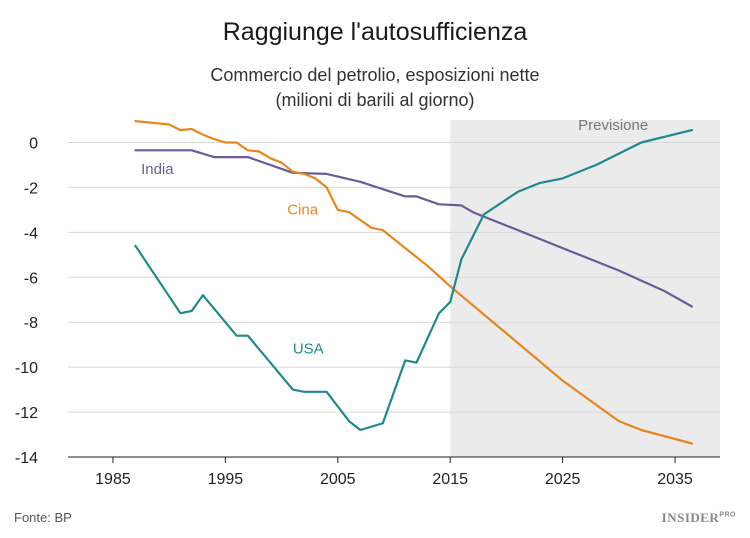  What do you see at coordinates (303, 209) in the screenshot?
I see `series-label-cina: Cina` at bounding box center [303, 209].